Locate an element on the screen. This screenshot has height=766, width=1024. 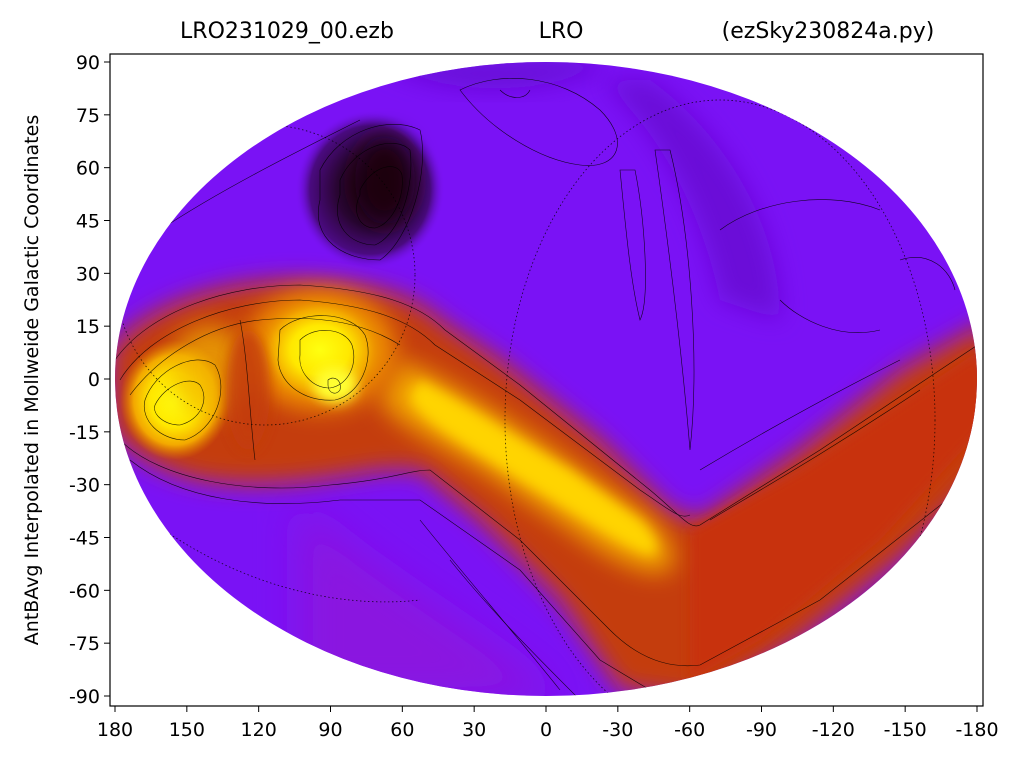
y-tick-label: -75 is located at coordinates (84, 644).